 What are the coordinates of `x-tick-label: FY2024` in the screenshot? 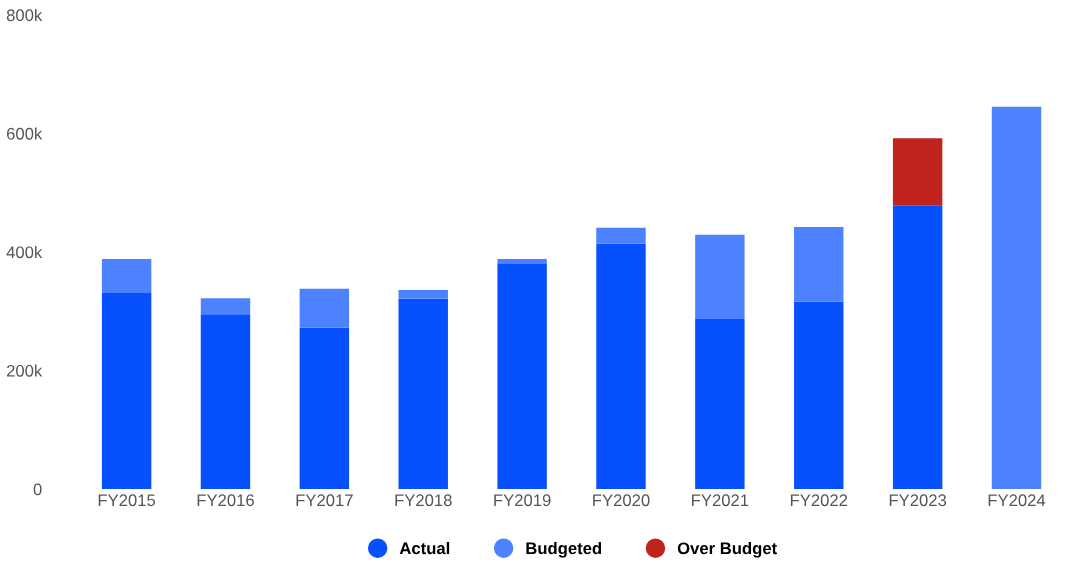 It's located at (1017, 500).